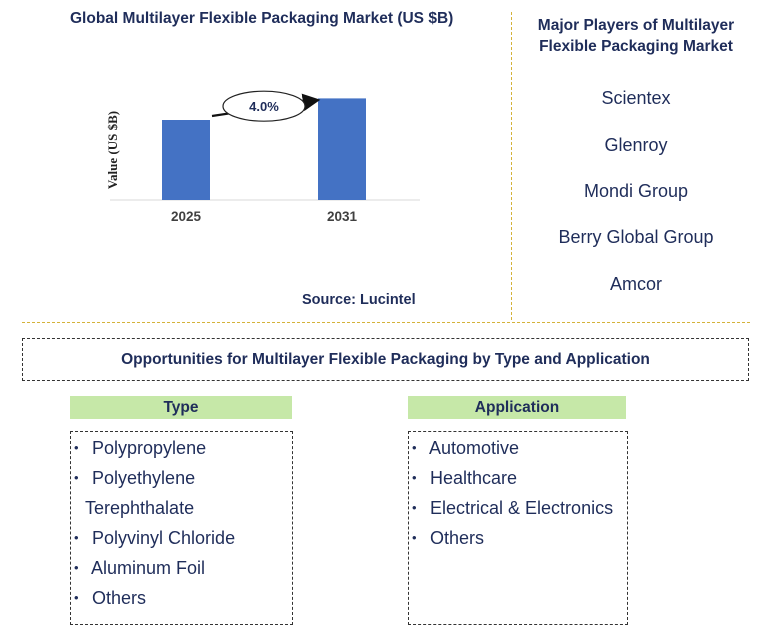 The image size is (775, 634). Describe the element at coordinates (636, 145) in the screenshot. I see `player-item: Glenroy` at that location.